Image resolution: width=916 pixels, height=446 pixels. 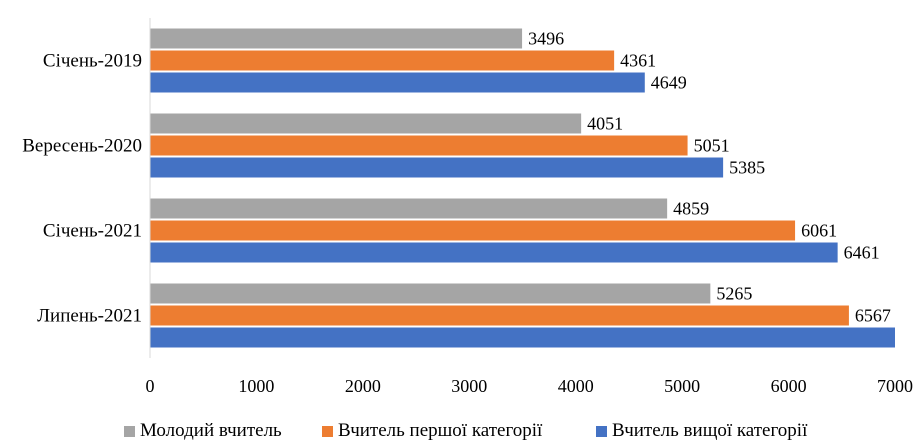 What do you see at coordinates (638, 61) in the screenshot?
I see `data-label: 4361` at bounding box center [638, 61].